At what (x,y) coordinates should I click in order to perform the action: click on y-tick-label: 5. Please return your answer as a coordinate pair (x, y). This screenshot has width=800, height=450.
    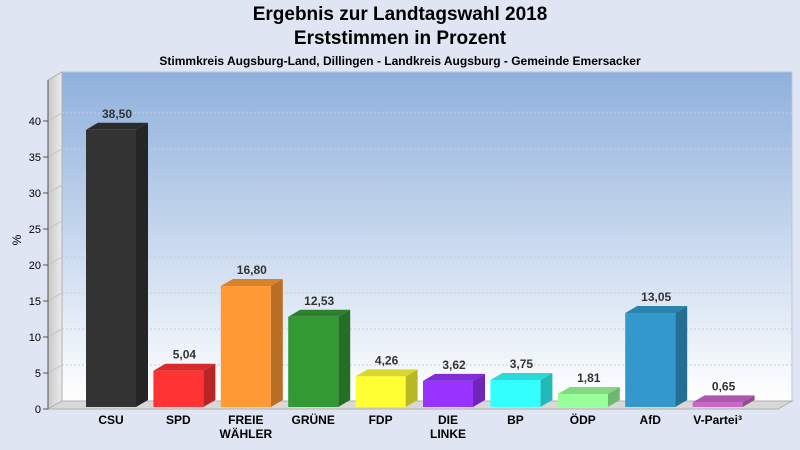
    Looking at the image, I should click on (38, 374).